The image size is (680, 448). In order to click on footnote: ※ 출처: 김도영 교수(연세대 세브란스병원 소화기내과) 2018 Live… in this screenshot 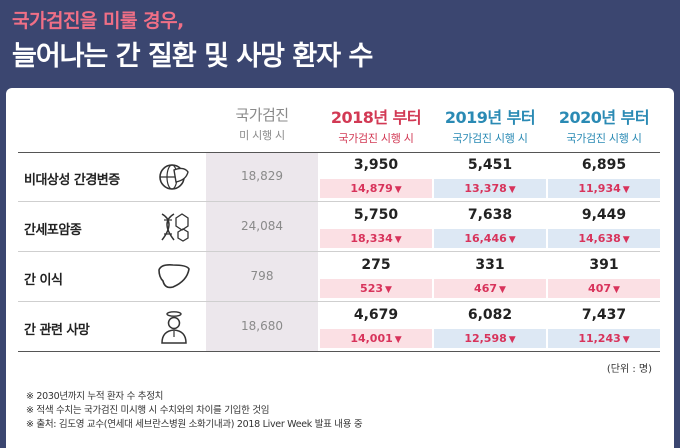, I will do `click(194, 424)`.